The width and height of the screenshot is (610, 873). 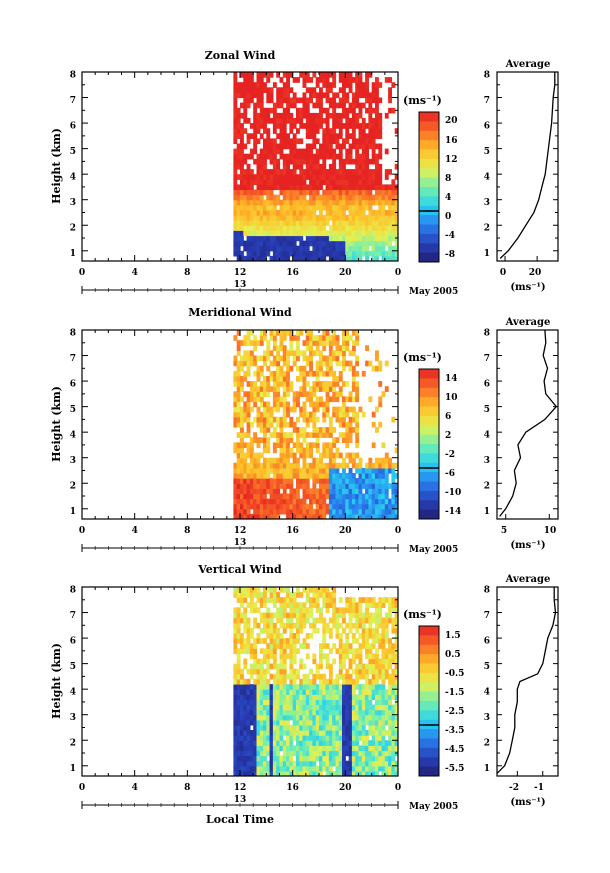 I want to click on x-tick-label: 0, so click(x=82, y=531).